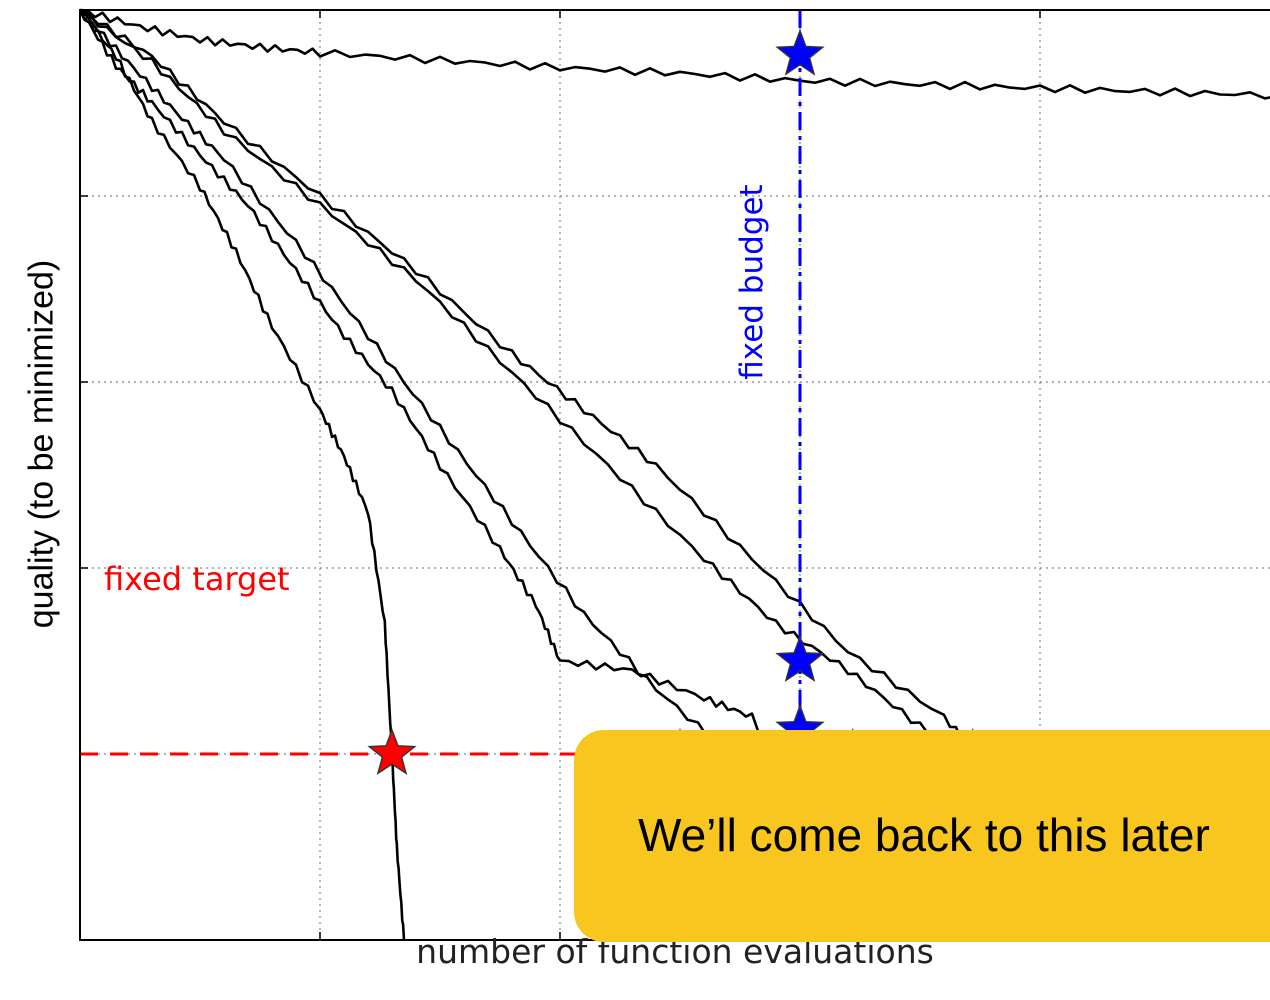 The width and height of the screenshot is (1270, 1000). I want to click on target-star-marker, so click(392, 751).